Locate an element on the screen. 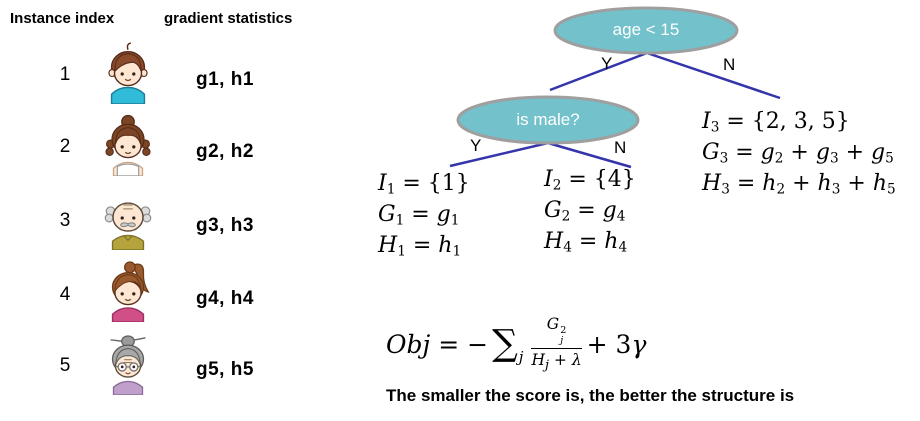 This screenshot has height=421, width=920. objective-suffix: + 3γ is located at coordinates (616, 344).